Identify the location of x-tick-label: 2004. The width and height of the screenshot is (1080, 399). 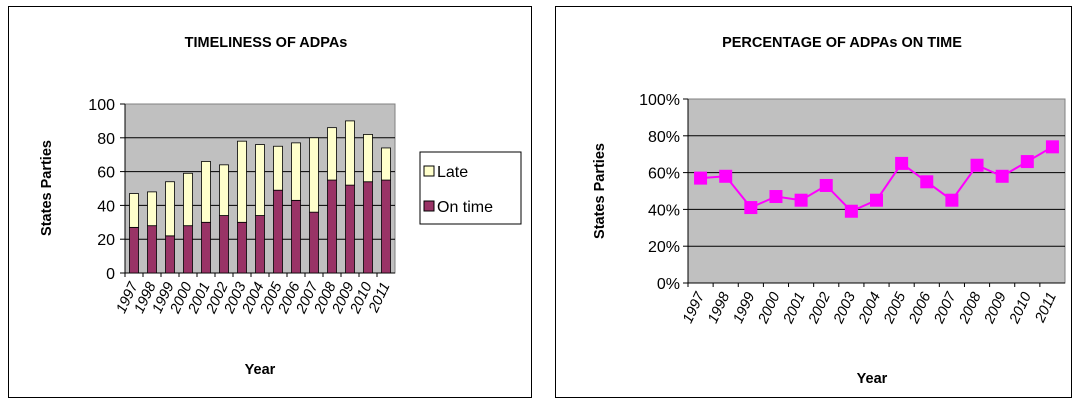
(870, 308).